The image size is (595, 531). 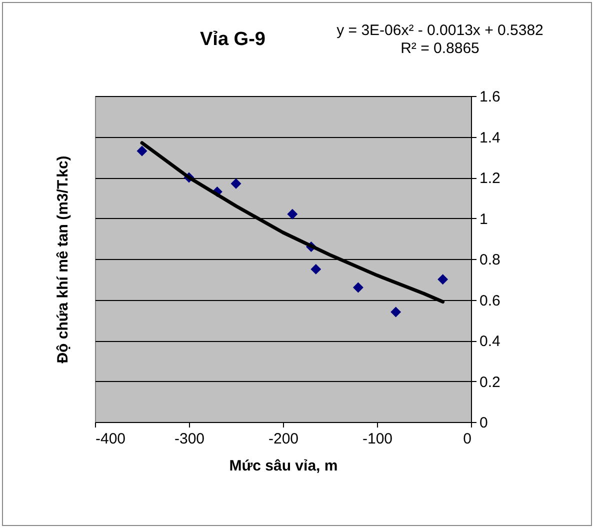 I want to click on y-tick-label: 1.6, so click(x=490, y=97).